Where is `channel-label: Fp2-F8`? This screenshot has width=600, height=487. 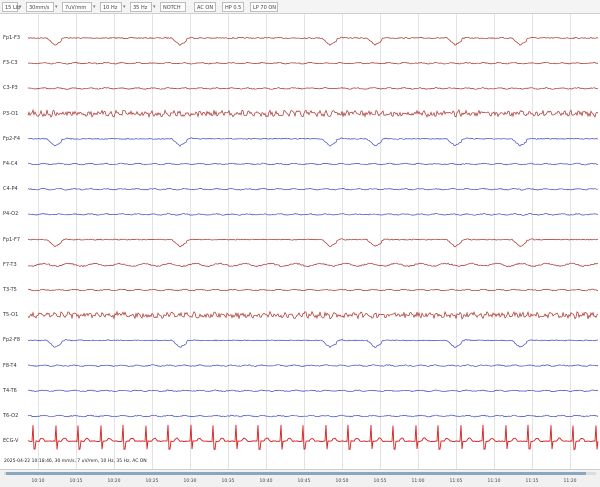
channel-label: Fp2-F8 is located at coordinates (12, 340).